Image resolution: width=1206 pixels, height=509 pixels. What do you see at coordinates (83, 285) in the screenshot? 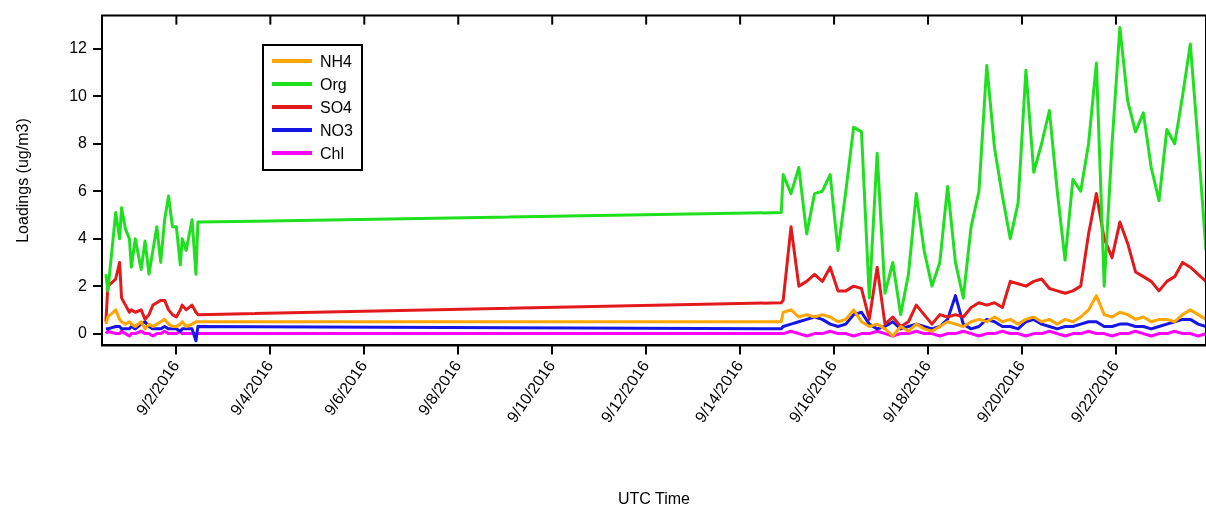
I see `y-tick-label: 2` at bounding box center [83, 285].